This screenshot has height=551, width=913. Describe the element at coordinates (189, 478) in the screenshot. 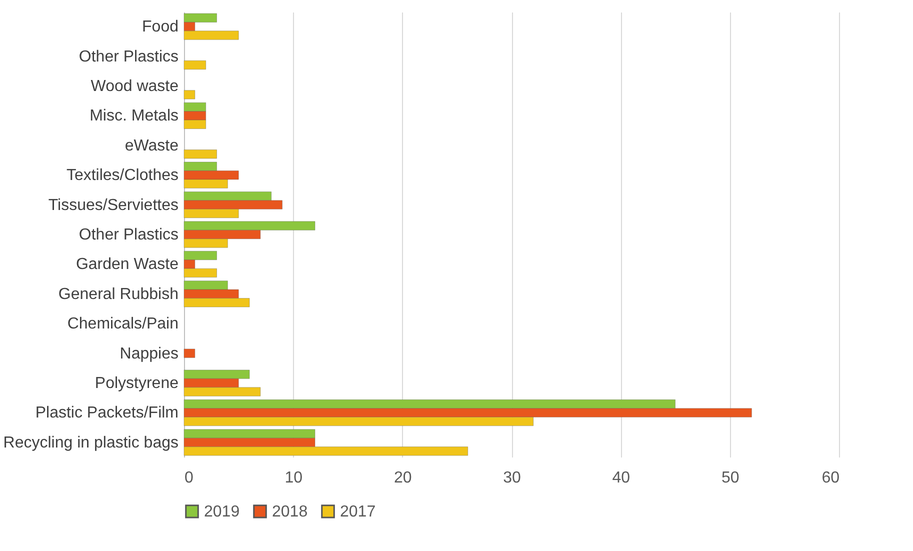

I see `x-tick-label: 0` at that location.